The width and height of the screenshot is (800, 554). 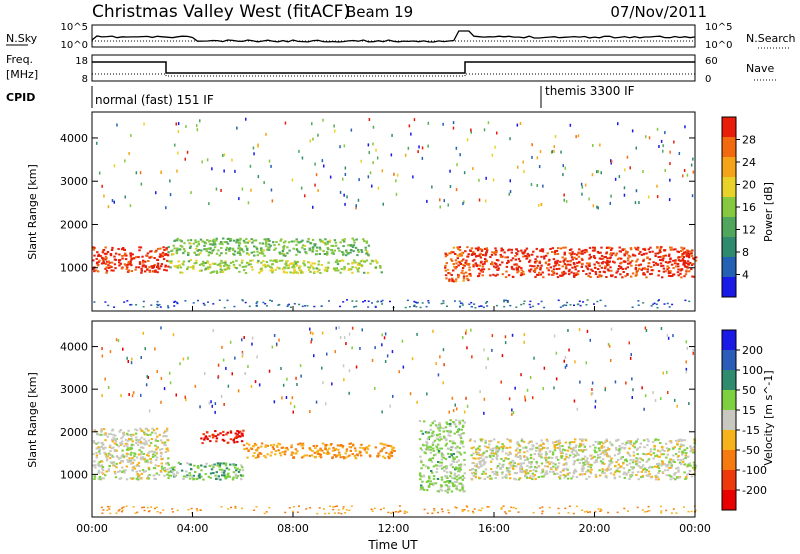 I want to click on noise-sky-trace, so click(x=393, y=36).